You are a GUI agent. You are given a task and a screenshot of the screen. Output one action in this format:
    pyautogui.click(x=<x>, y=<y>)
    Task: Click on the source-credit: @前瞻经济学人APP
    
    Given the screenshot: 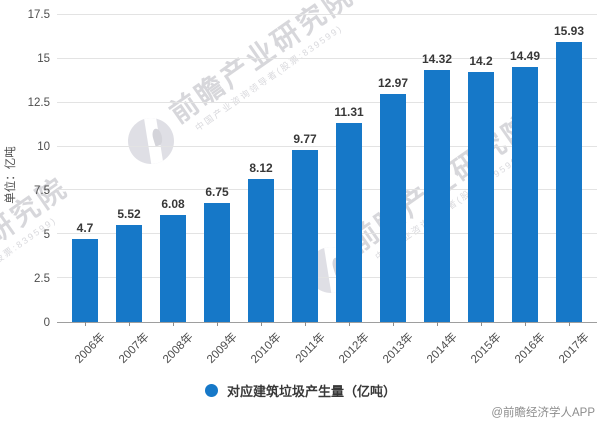 What is the action you would take?
    pyautogui.click(x=543, y=413)
    